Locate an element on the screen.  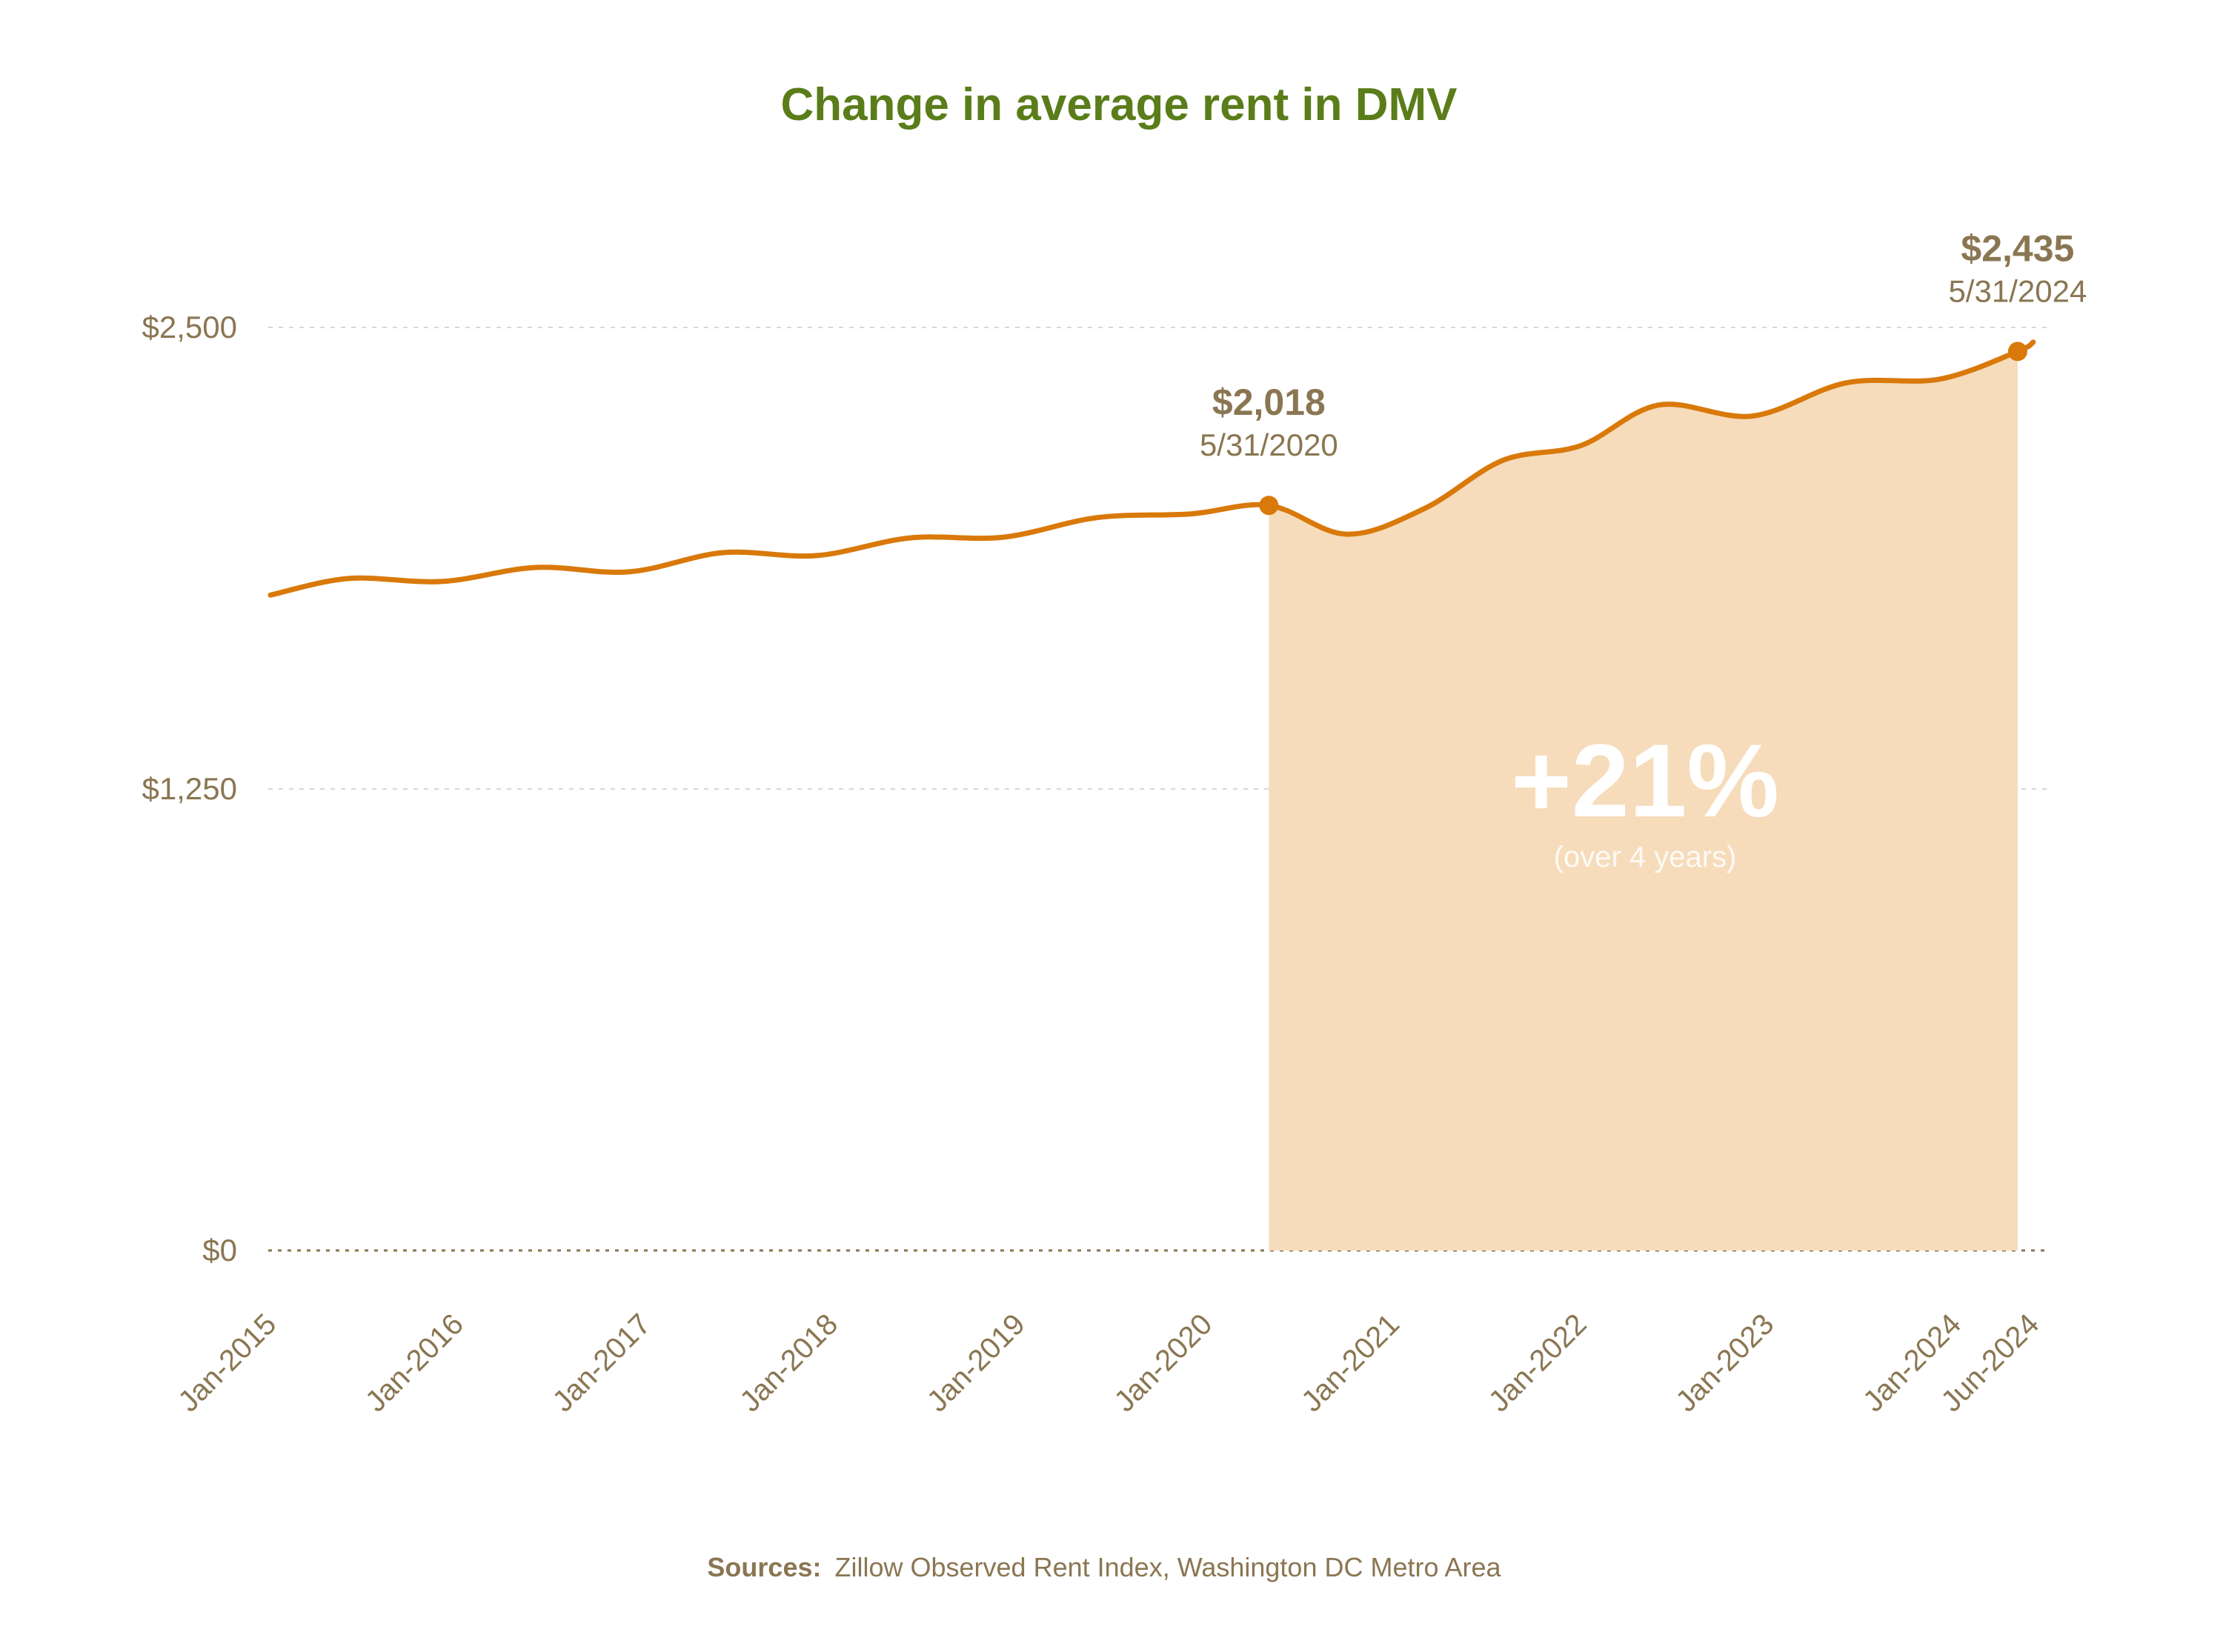
y-tick-label: $1,250 is located at coordinates (189, 788).